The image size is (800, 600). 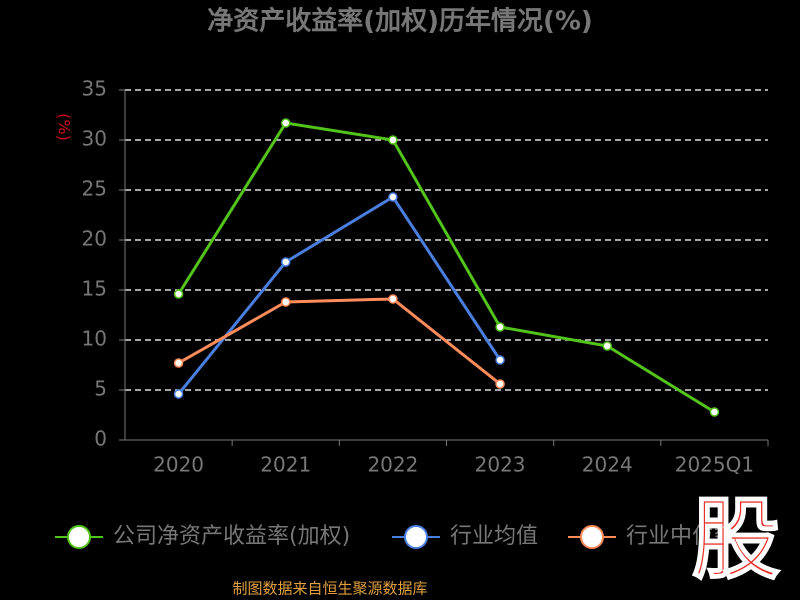 What do you see at coordinates (100, 389) in the screenshot?
I see `y-tick-label: 5` at bounding box center [100, 389].